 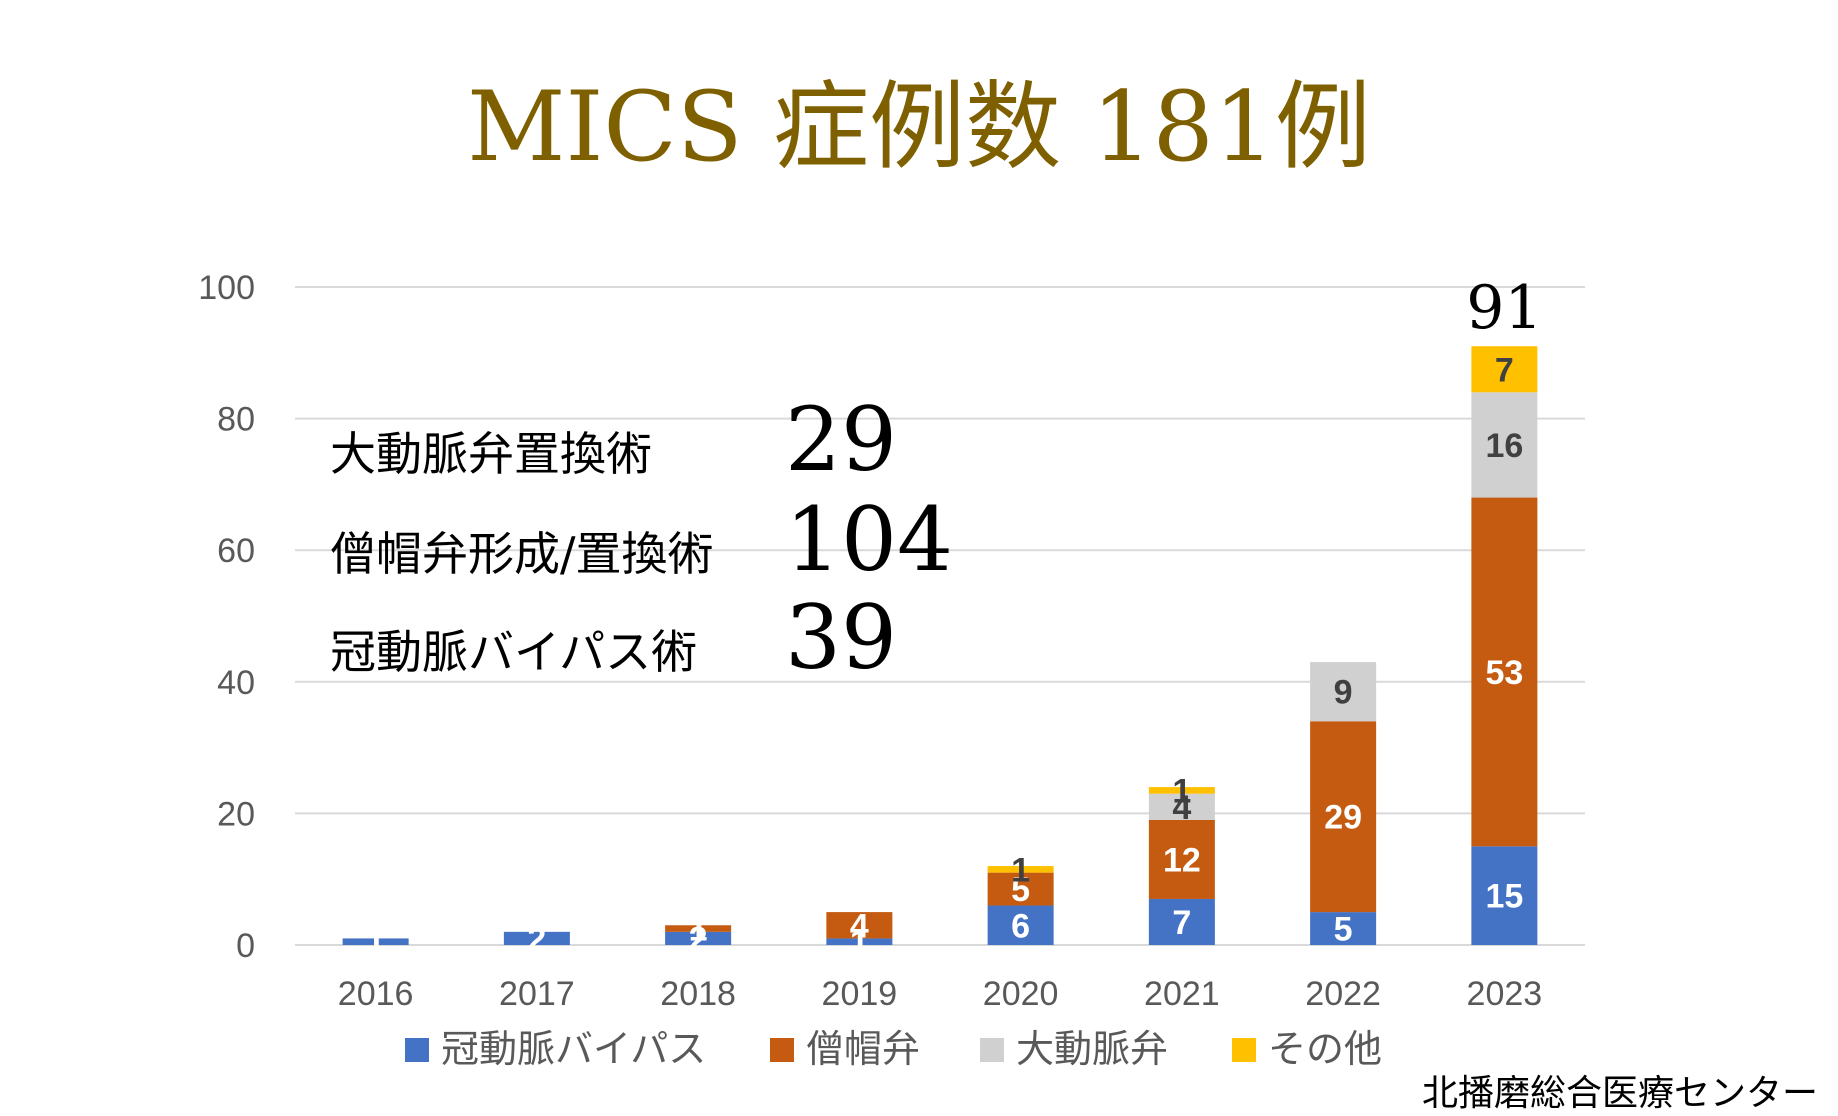 What do you see at coordinates (522, 554) in the screenshot?
I see `summary-label-mitral: 僧帽弁形成/置換術` at bounding box center [522, 554].